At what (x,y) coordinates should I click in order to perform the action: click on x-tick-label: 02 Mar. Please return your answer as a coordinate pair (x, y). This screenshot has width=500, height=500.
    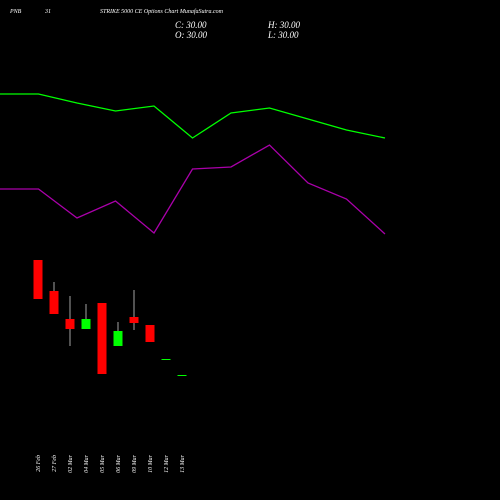
    Looking at the image, I should click on (71, 463).